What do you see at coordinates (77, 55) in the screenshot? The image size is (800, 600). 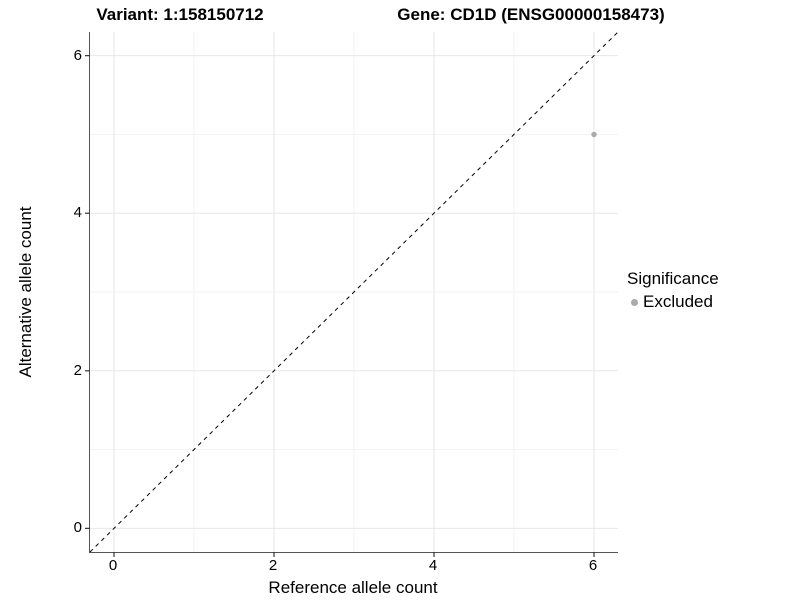 I see `y-tick-label: 6` at bounding box center [77, 55].